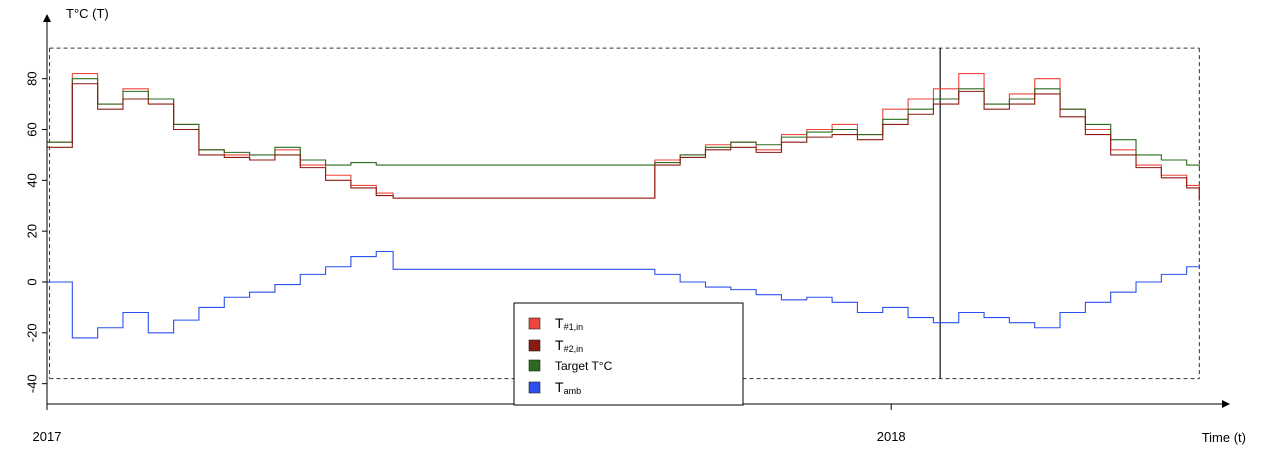 The width and height of the screenshot is (1265, 450). I want to click on y-tick-label: 80, so click(31, 78).